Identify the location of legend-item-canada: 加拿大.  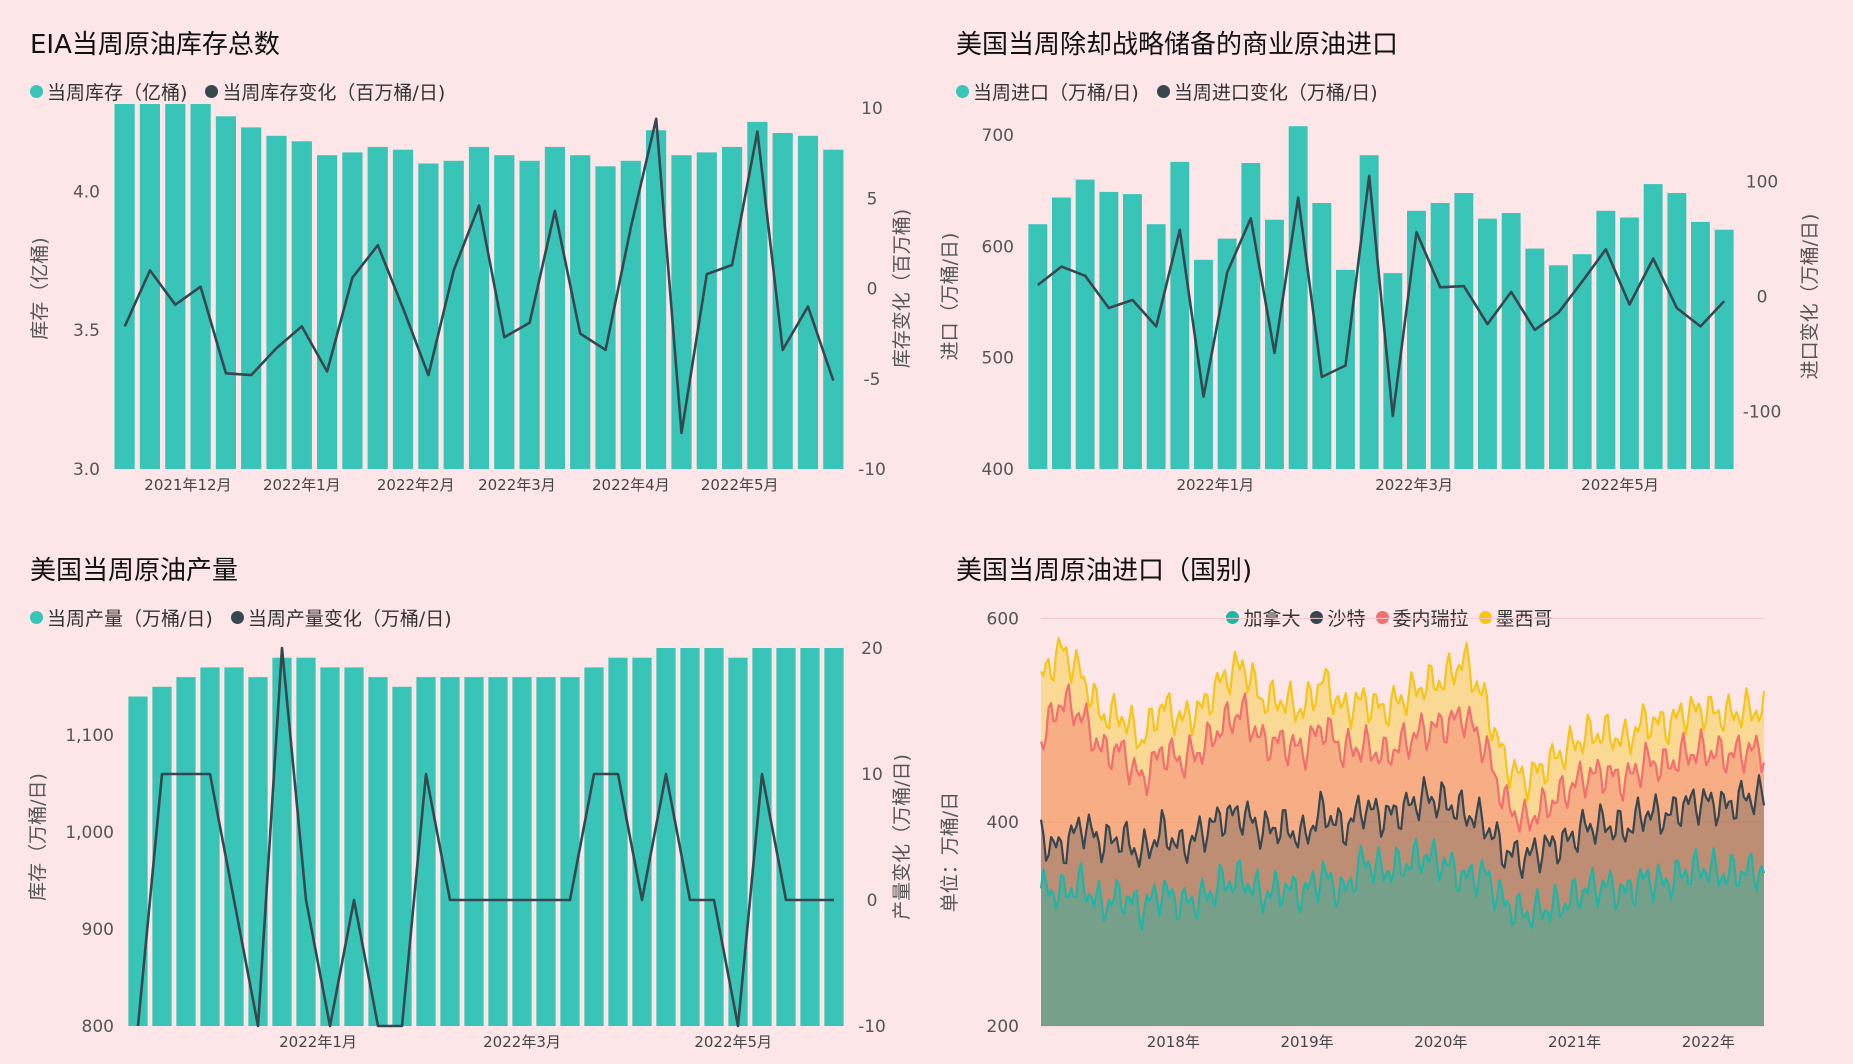
(1263, 617).